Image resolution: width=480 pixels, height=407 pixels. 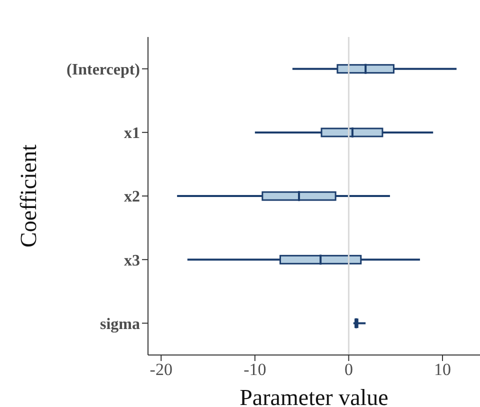 I want to click on x-axis-title: Parameter value, so click(x=314, y=396).